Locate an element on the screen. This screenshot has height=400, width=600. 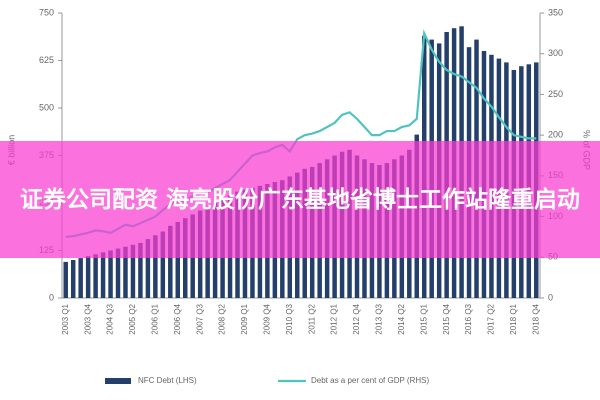
x-tick-label: 2010 Q3 is located at coordinates (289, 318).